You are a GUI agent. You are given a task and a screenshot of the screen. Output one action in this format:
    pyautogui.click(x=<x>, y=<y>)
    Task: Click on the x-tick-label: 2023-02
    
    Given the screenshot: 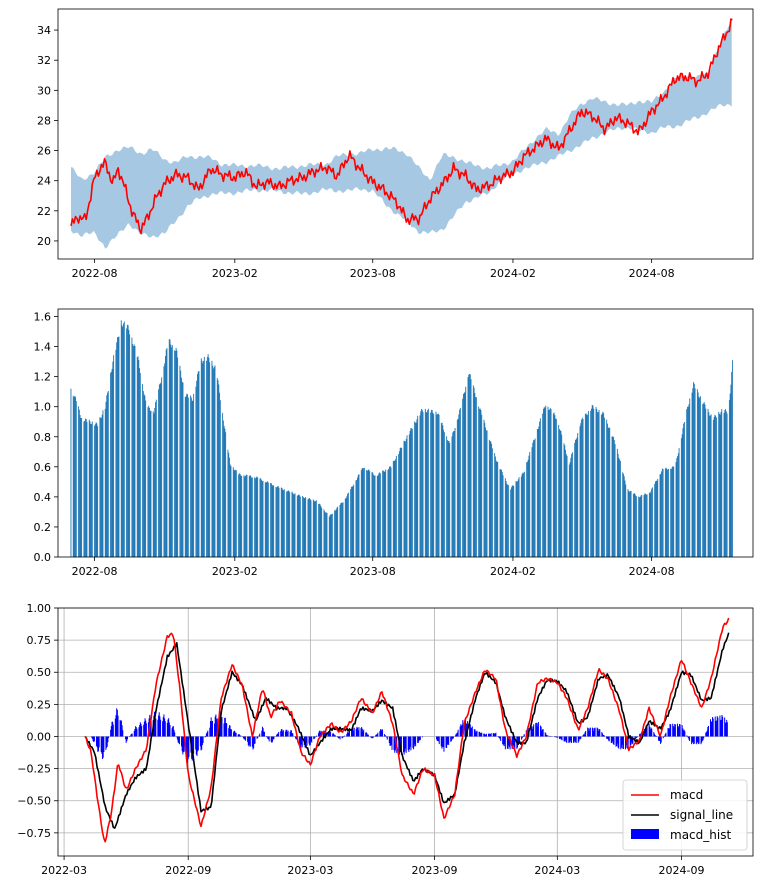 What is the action you would take?
    pyautogui.click(x=235, y=571)
    